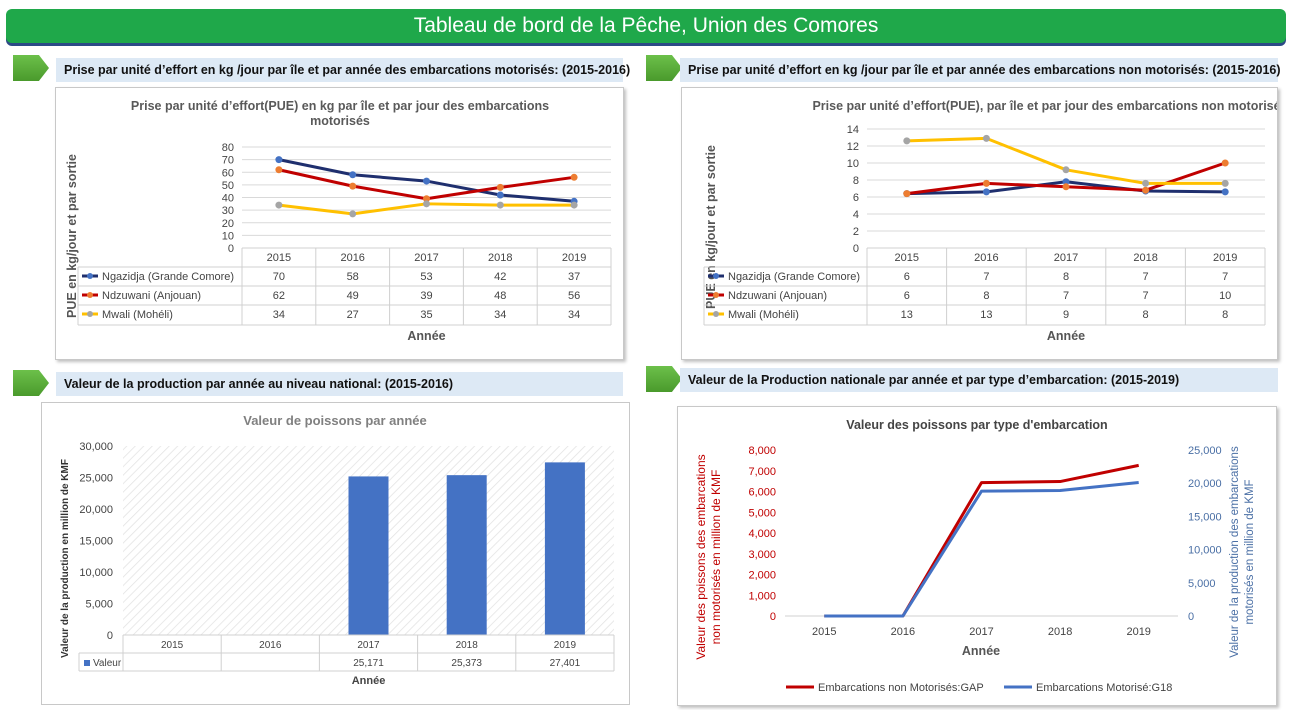  Describe the element at coordinates (228, 148) in the screenshot. I see `y-tick-label: 80` at that location.